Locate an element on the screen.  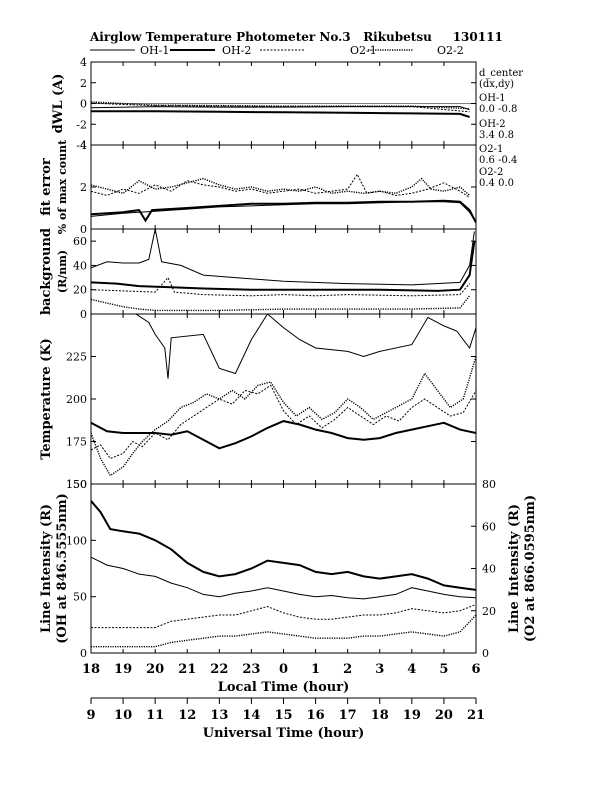
annotation-1: (dx,dy) is located at coordinates (496, 84).